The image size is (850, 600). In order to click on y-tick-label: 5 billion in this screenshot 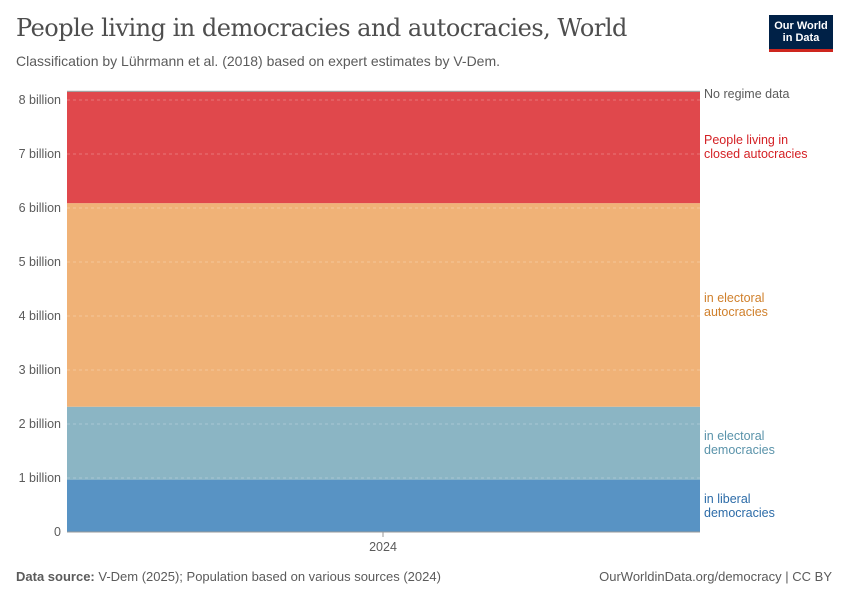, I will do `click(40, 262)`.